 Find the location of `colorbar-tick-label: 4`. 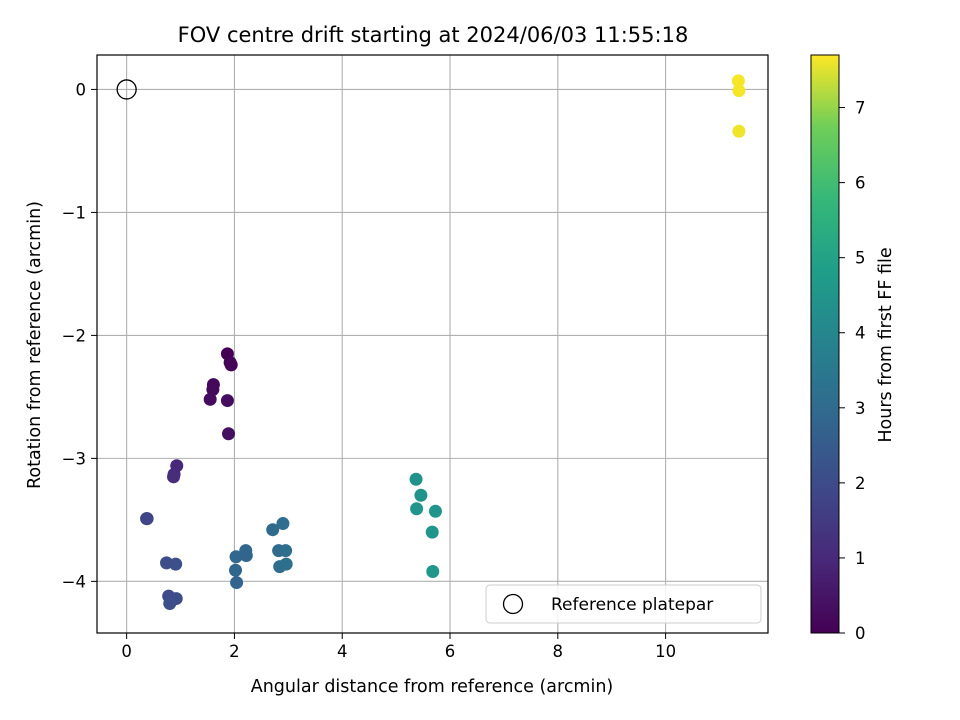

colorbar-tick-label: 4 is located at coordinates (860, 333).